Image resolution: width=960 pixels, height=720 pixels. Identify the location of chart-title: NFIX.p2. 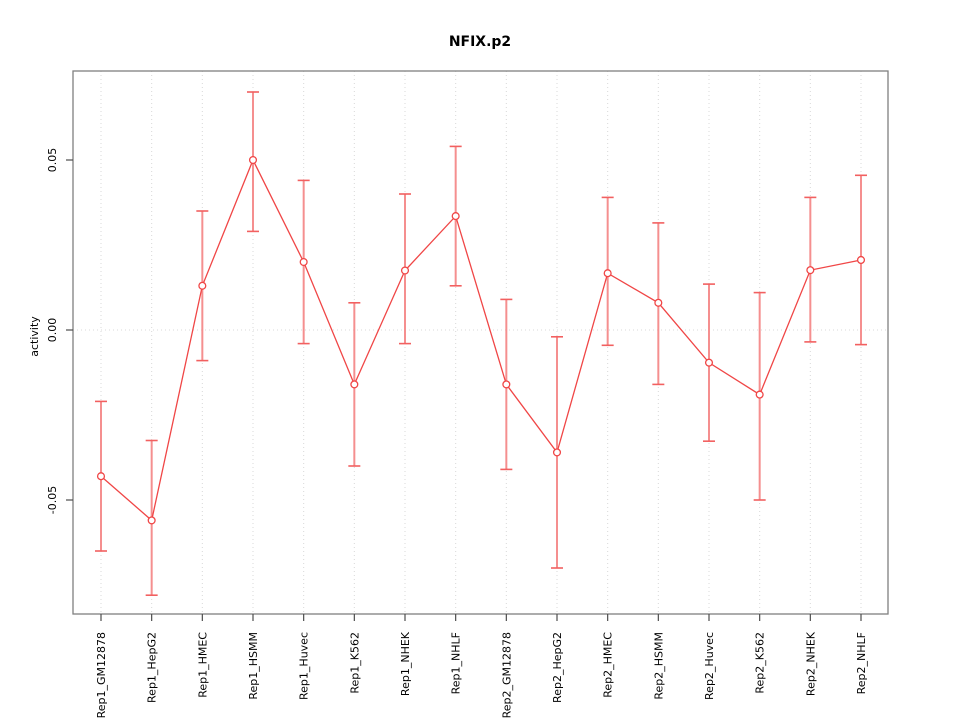
(480, 42).